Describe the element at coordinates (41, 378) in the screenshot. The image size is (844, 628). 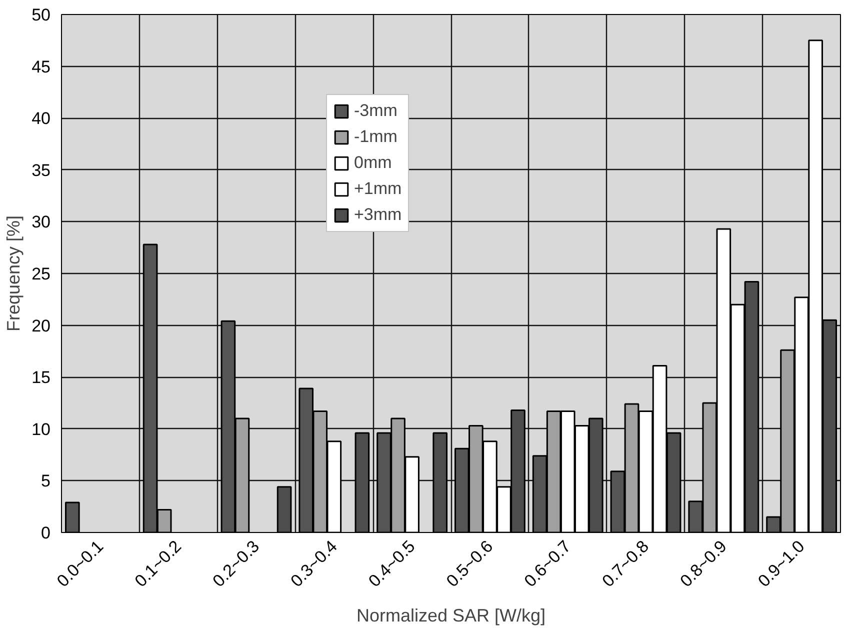
I see `y-tick-label: 15` at that location.